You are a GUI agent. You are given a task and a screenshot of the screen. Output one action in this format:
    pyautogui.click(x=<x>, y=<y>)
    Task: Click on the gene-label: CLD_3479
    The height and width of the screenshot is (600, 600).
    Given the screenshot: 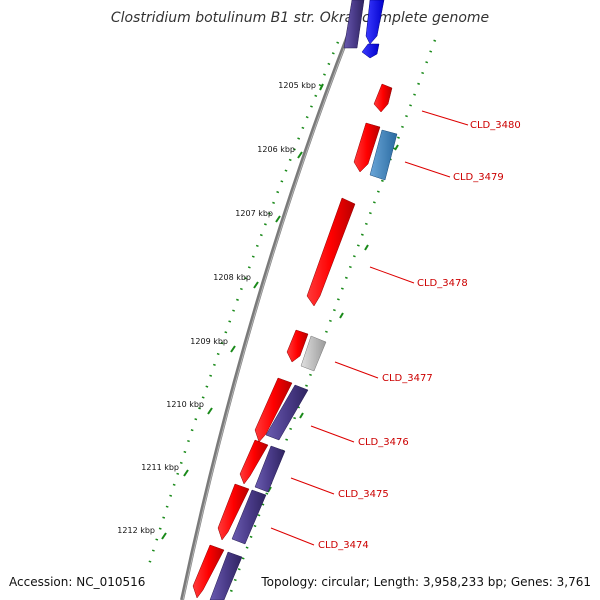 What is the action you would take?
    pyautogui.click(x=478, y=177)
    